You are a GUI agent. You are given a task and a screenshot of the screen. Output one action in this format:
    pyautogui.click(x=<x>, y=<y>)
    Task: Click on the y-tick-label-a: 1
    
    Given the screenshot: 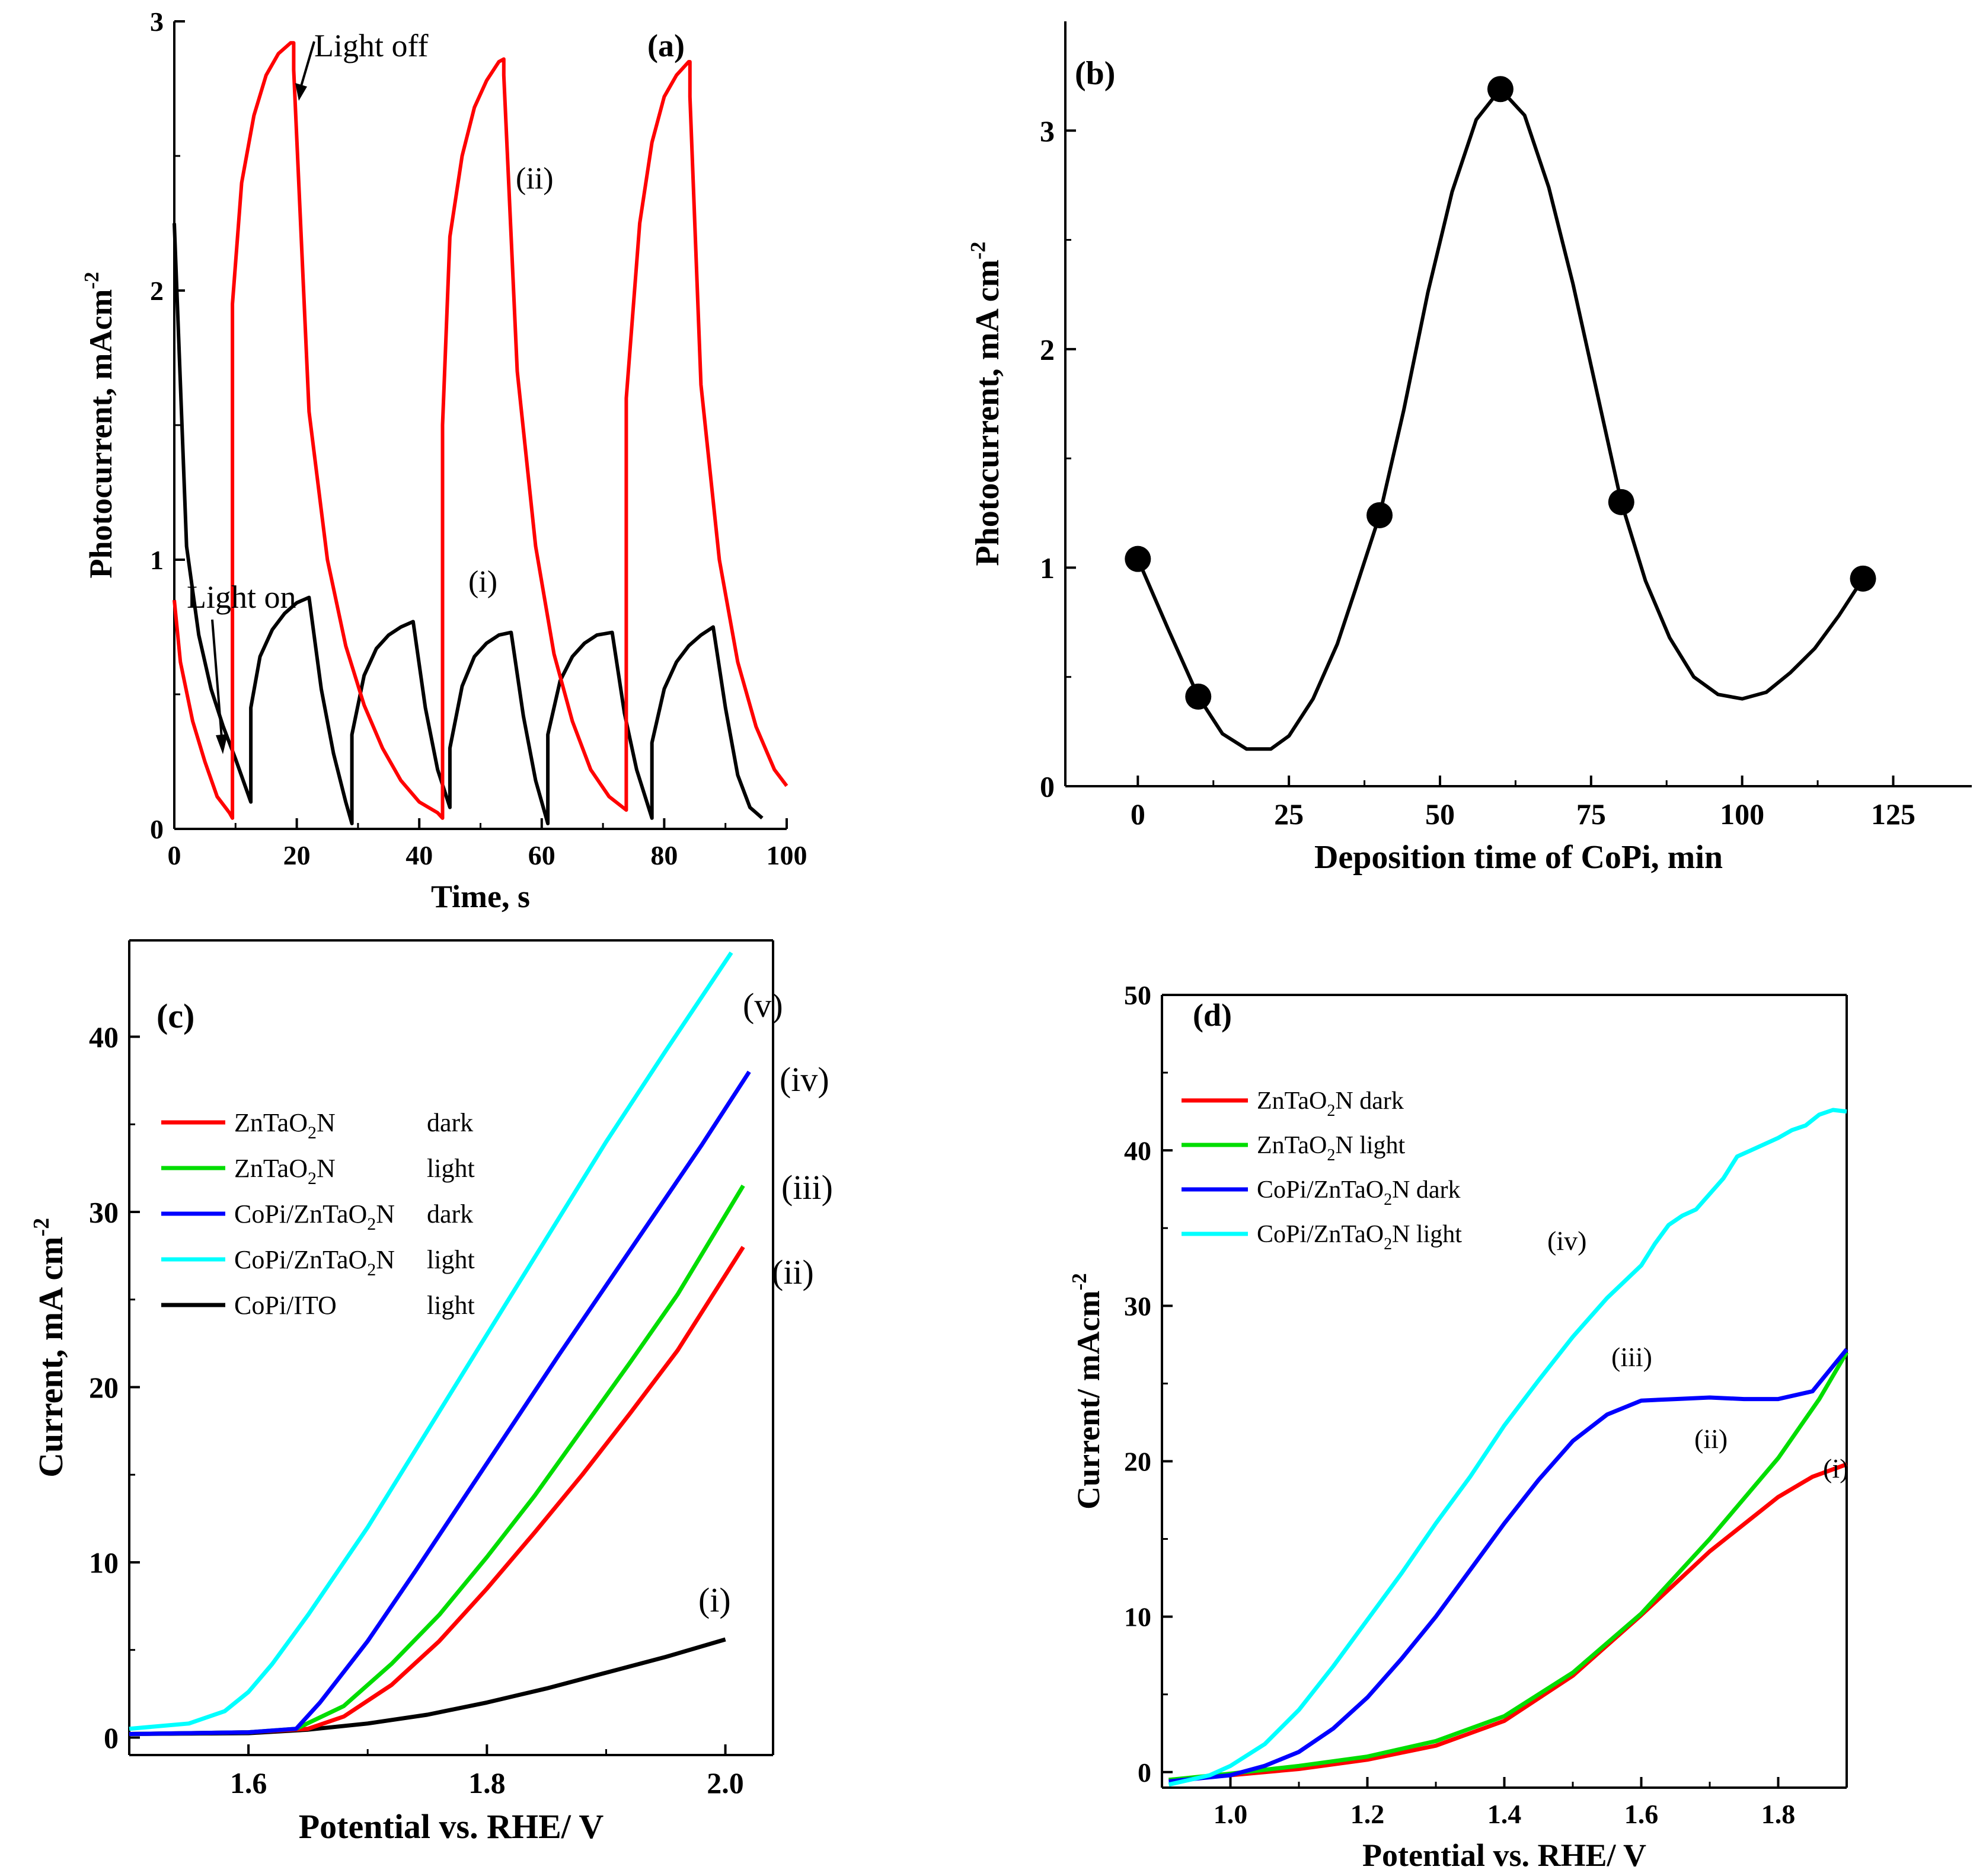 What is the action you would take?
    pyautogui.click(x=157, y=560)
    